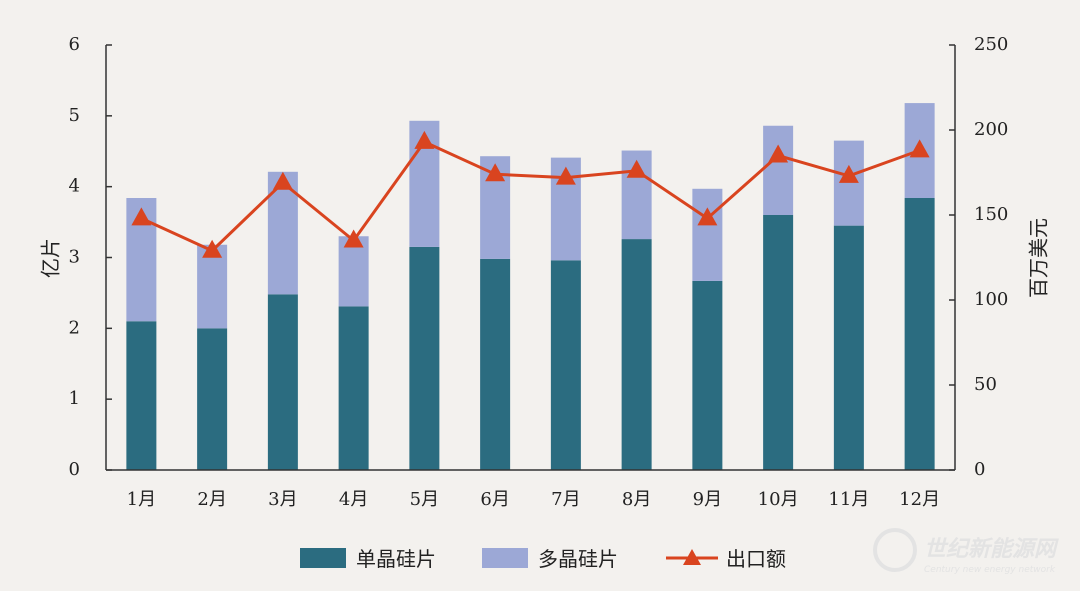 This screenshot has height=591, width=1080. What do you see at coordinates (756, 559) in the screenshot?
I see `legend-label-export: 出口额` at bounding box center [756, 559].